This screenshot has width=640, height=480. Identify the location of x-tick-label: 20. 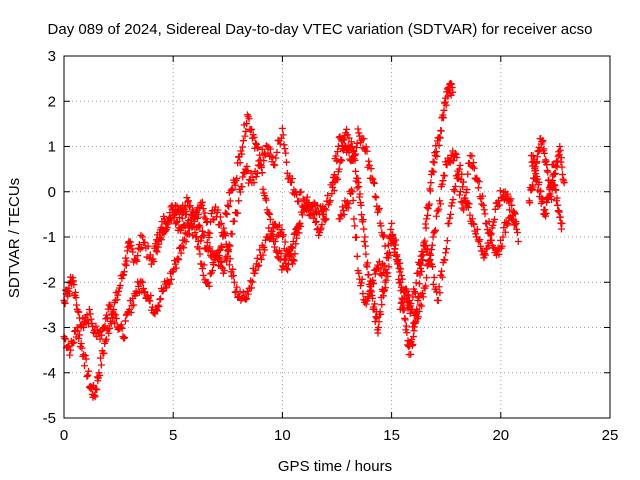
(500, 435).